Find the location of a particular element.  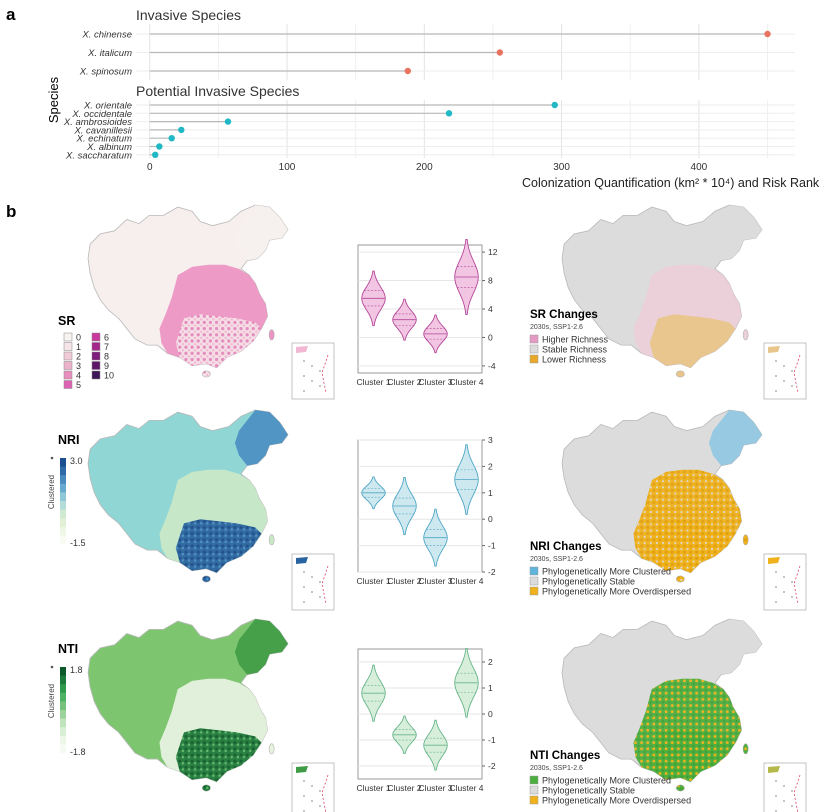

panel-a-label: a is located at coordinates (11, 14).